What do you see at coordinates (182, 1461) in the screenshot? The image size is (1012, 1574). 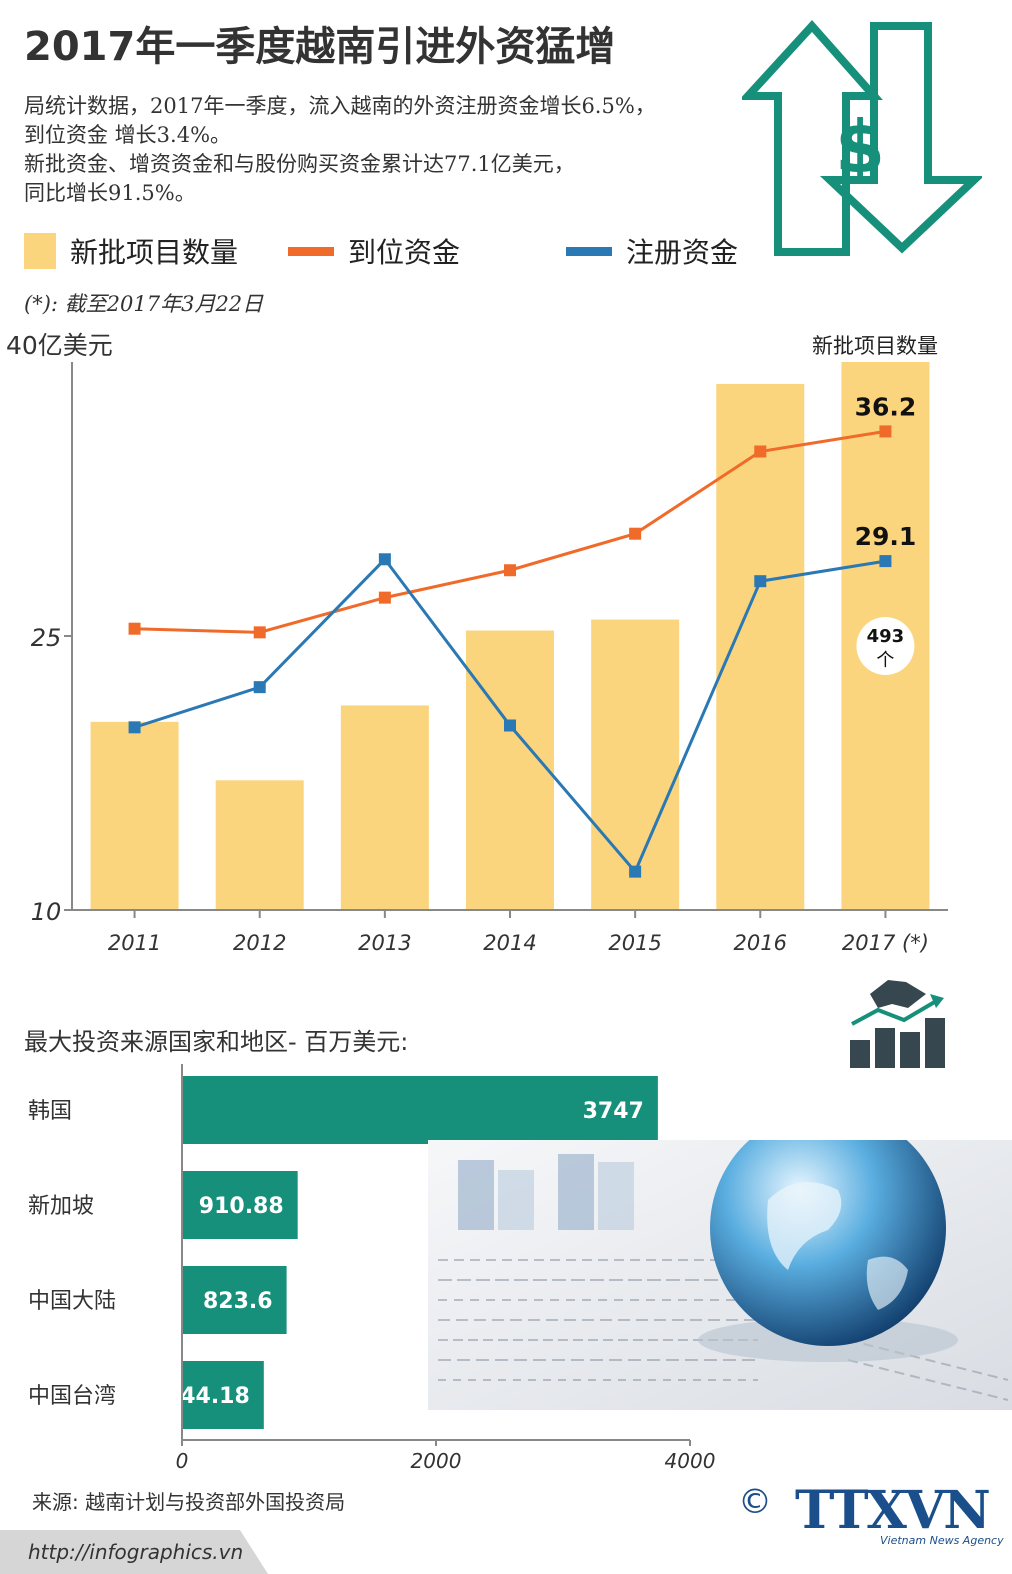 I see `hbar-x-tick-label: 0` at bounding box center [182, 1461].